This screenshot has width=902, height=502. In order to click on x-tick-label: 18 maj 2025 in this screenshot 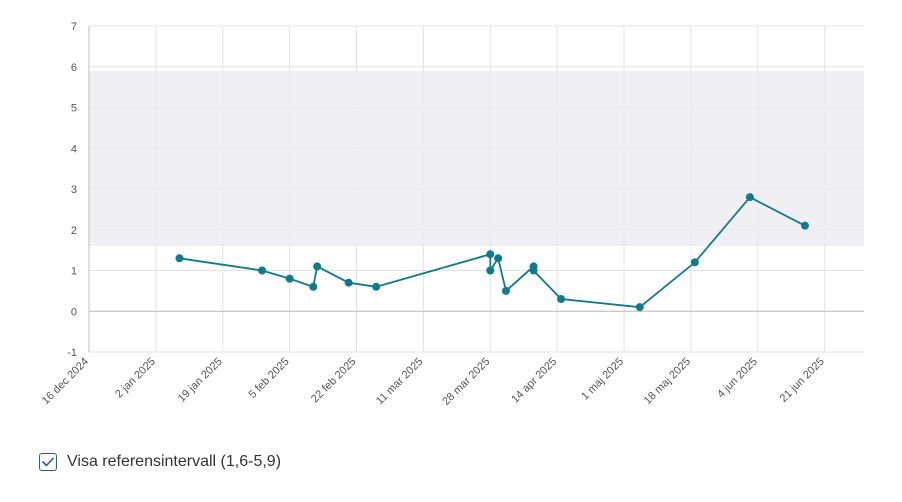, I will do `click(667, 381)`.